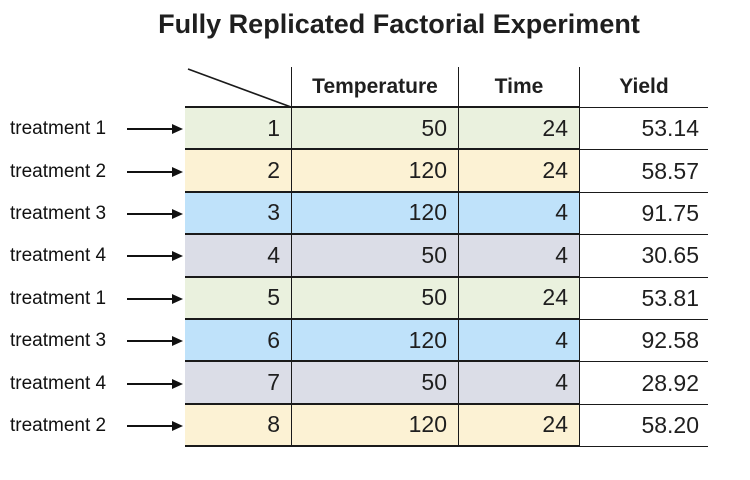  What do you see at coordinates (238, 256) in the screenshot?
I see `run-number-cell: 4` at bounding box center [238, 256].